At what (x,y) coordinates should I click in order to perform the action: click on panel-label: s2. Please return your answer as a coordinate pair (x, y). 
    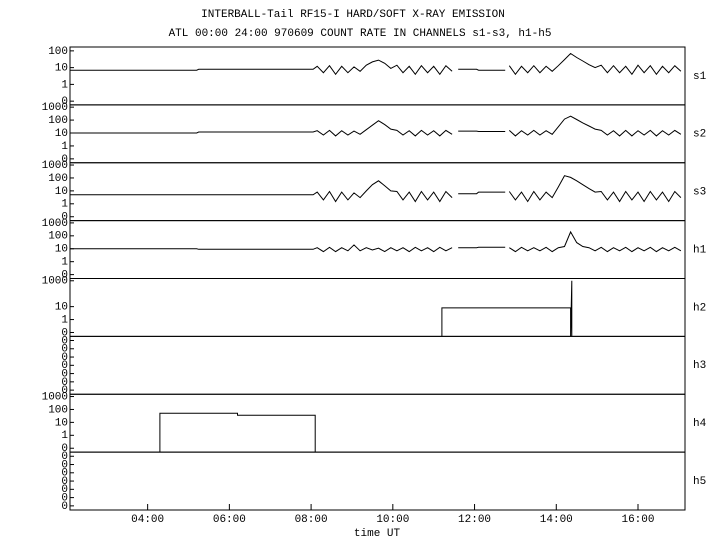
    Looking at the image, I should click on (699, 135).